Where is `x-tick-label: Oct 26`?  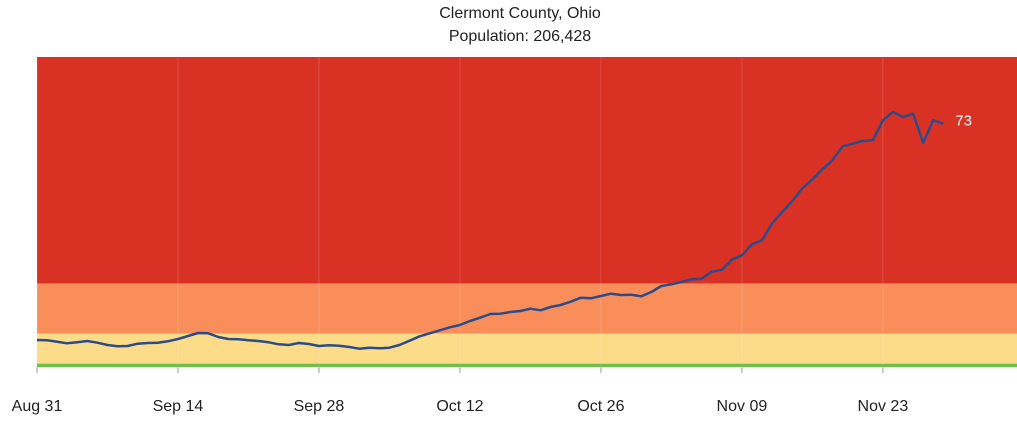
x-tick-label: Oct 26 is located at coordinates (600, 406).